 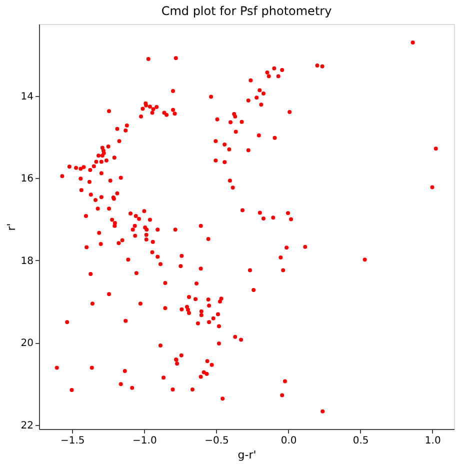 What do you see at coordinates (216, 441) in the screenshot?
I see `x-tick-label: −0.5` at bounding box center [216, 441].